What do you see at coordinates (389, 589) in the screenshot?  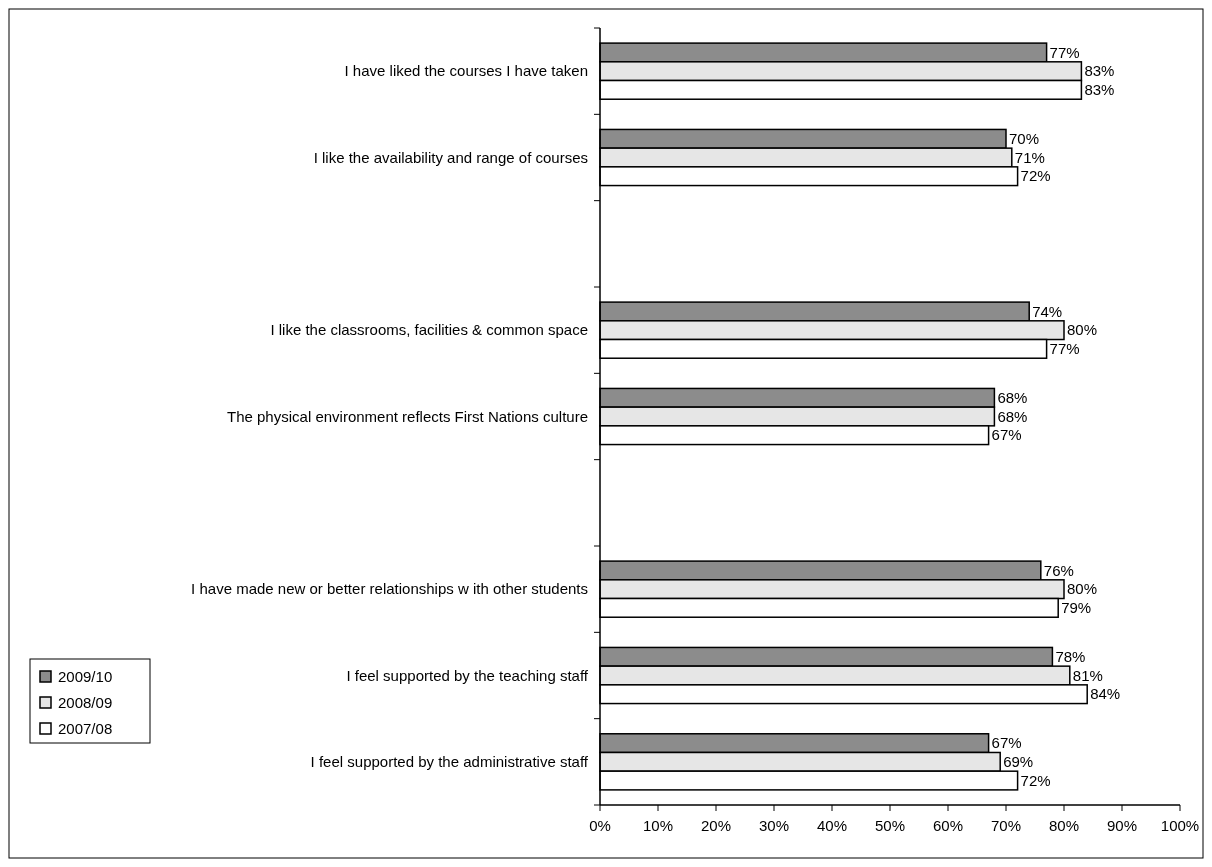 I see `y-tick-label: I have made new or better relationships w ith other students` at bounding box center [389, 589].